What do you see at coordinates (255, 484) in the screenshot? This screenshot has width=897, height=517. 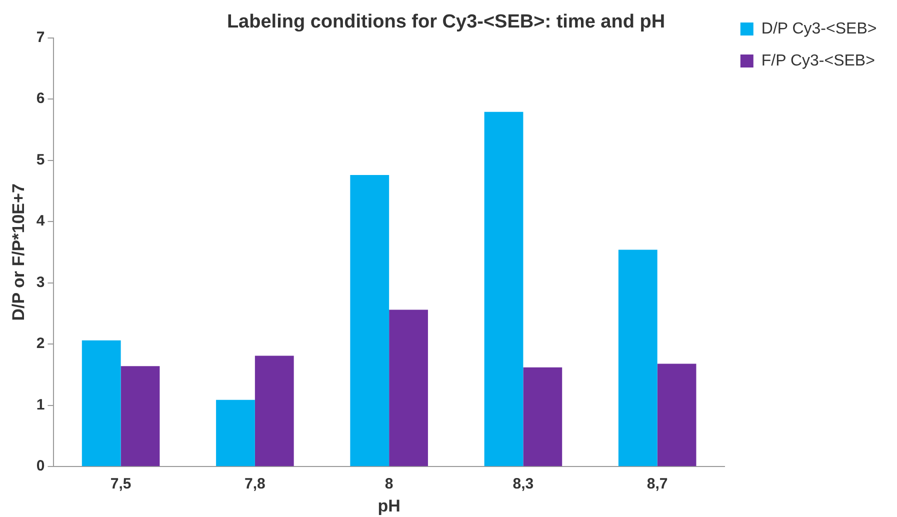 I see `x-tick-label: 7,8` at bounding box center [255, 484].